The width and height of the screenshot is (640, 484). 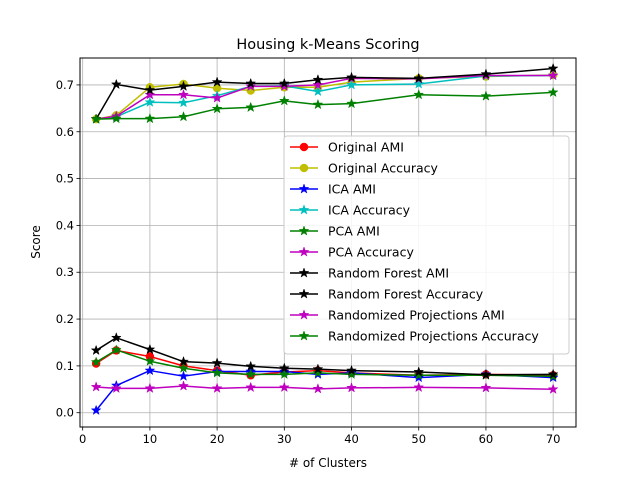 What do you see at coordinates (36, 242) in the screenshot?
I see `y-axis-label: Score` at bounding box center [36, 242].